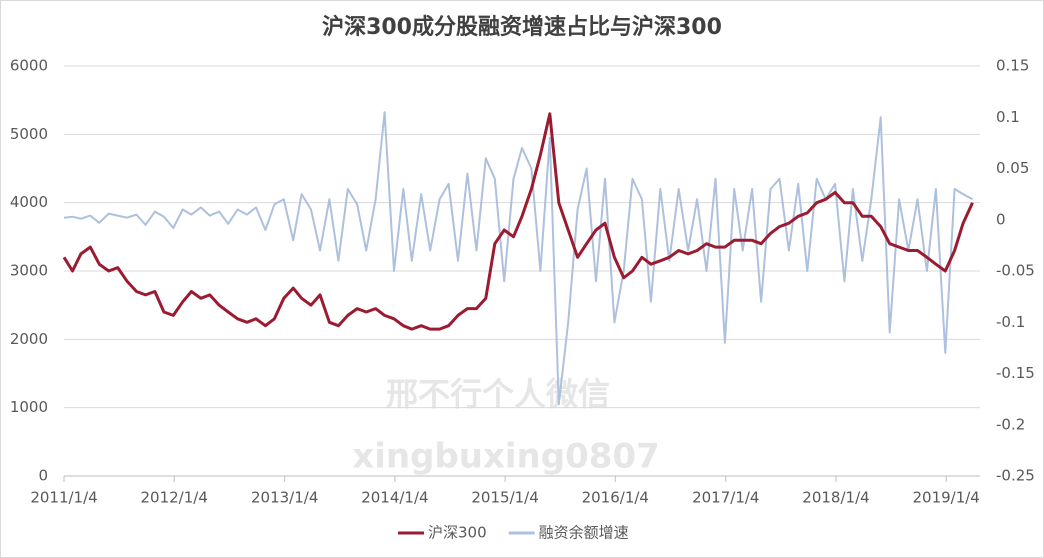  What do you see at coordinates (615, 498) in the screenshot?
I see `x-tick-label: 2016/1/4` at bounding box center [615, 498].